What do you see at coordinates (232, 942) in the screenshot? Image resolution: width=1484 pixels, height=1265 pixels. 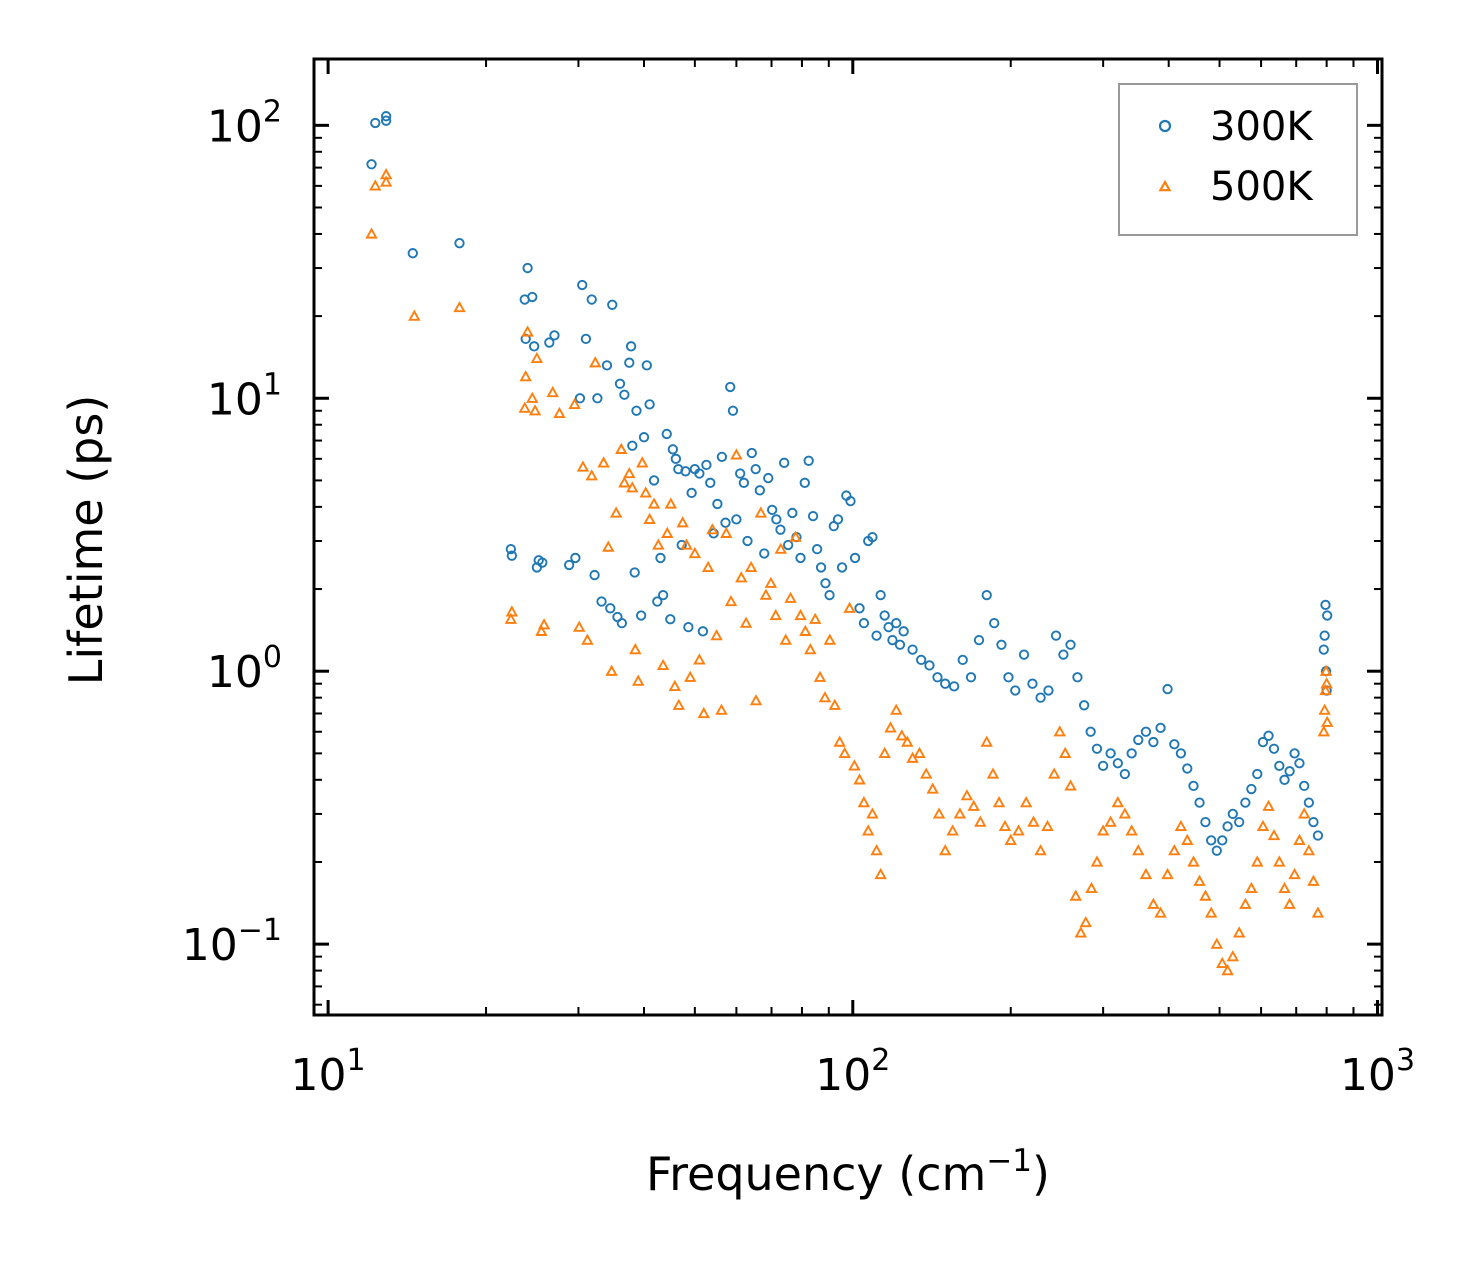 I see `y-tick-label: 10−1` at bounding box center [232, 942].